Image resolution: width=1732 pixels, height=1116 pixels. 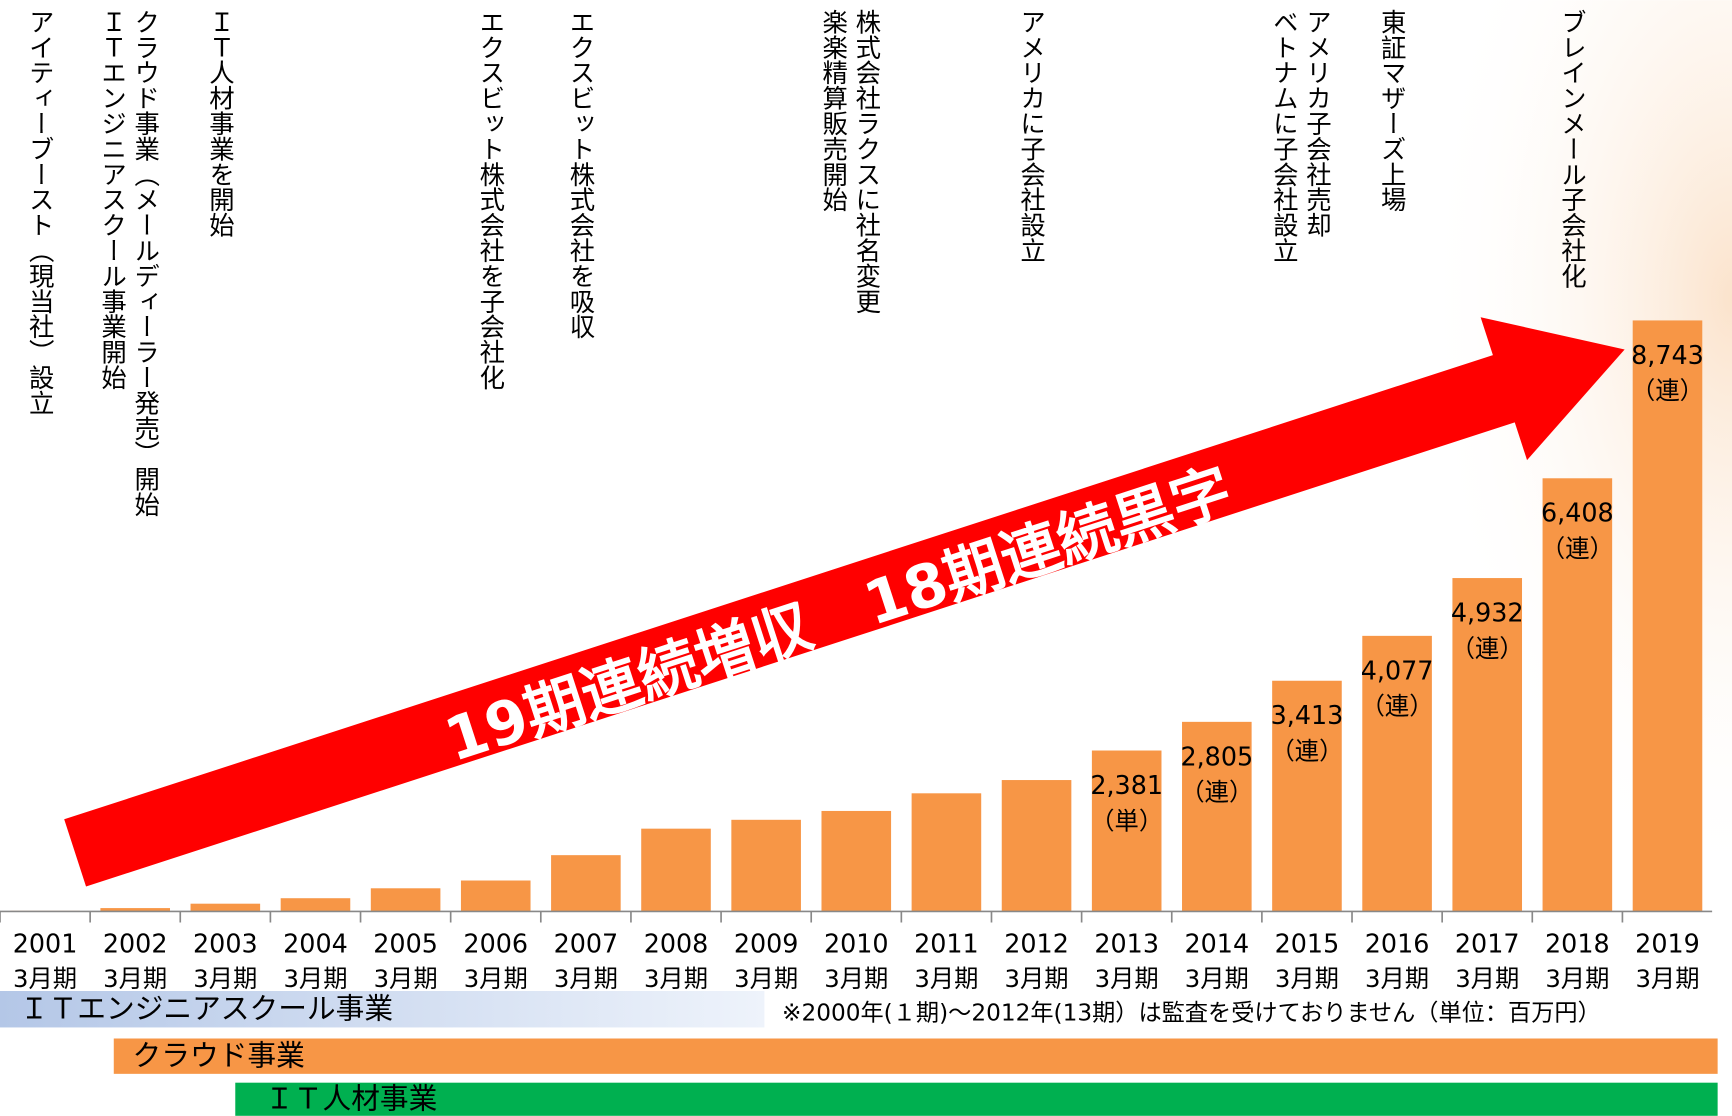 I want to click on x-tick-label: 2005, so click(x=405, y=944).